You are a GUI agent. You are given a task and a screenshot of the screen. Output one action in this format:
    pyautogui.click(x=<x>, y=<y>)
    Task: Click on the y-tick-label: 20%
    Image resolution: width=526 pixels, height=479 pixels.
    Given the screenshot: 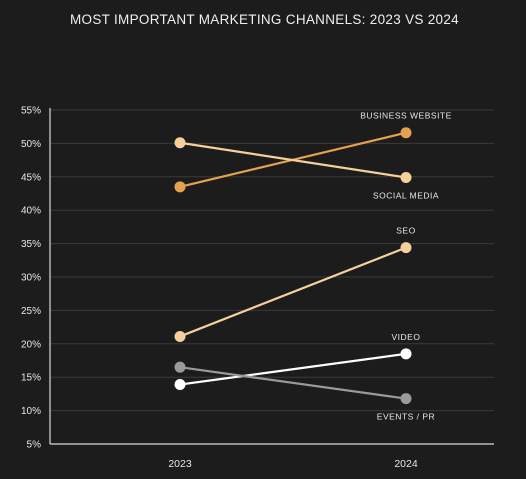 What is the action you would take?
    pyautogui.click(x=31, y=344)
    